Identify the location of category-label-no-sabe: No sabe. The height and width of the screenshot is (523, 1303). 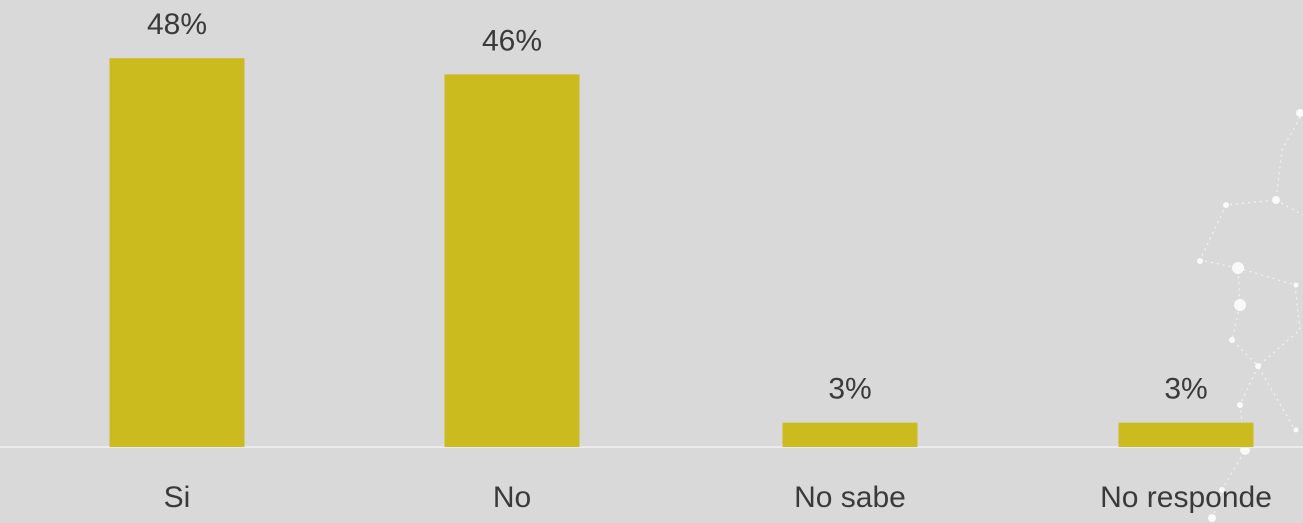
(850, 497).